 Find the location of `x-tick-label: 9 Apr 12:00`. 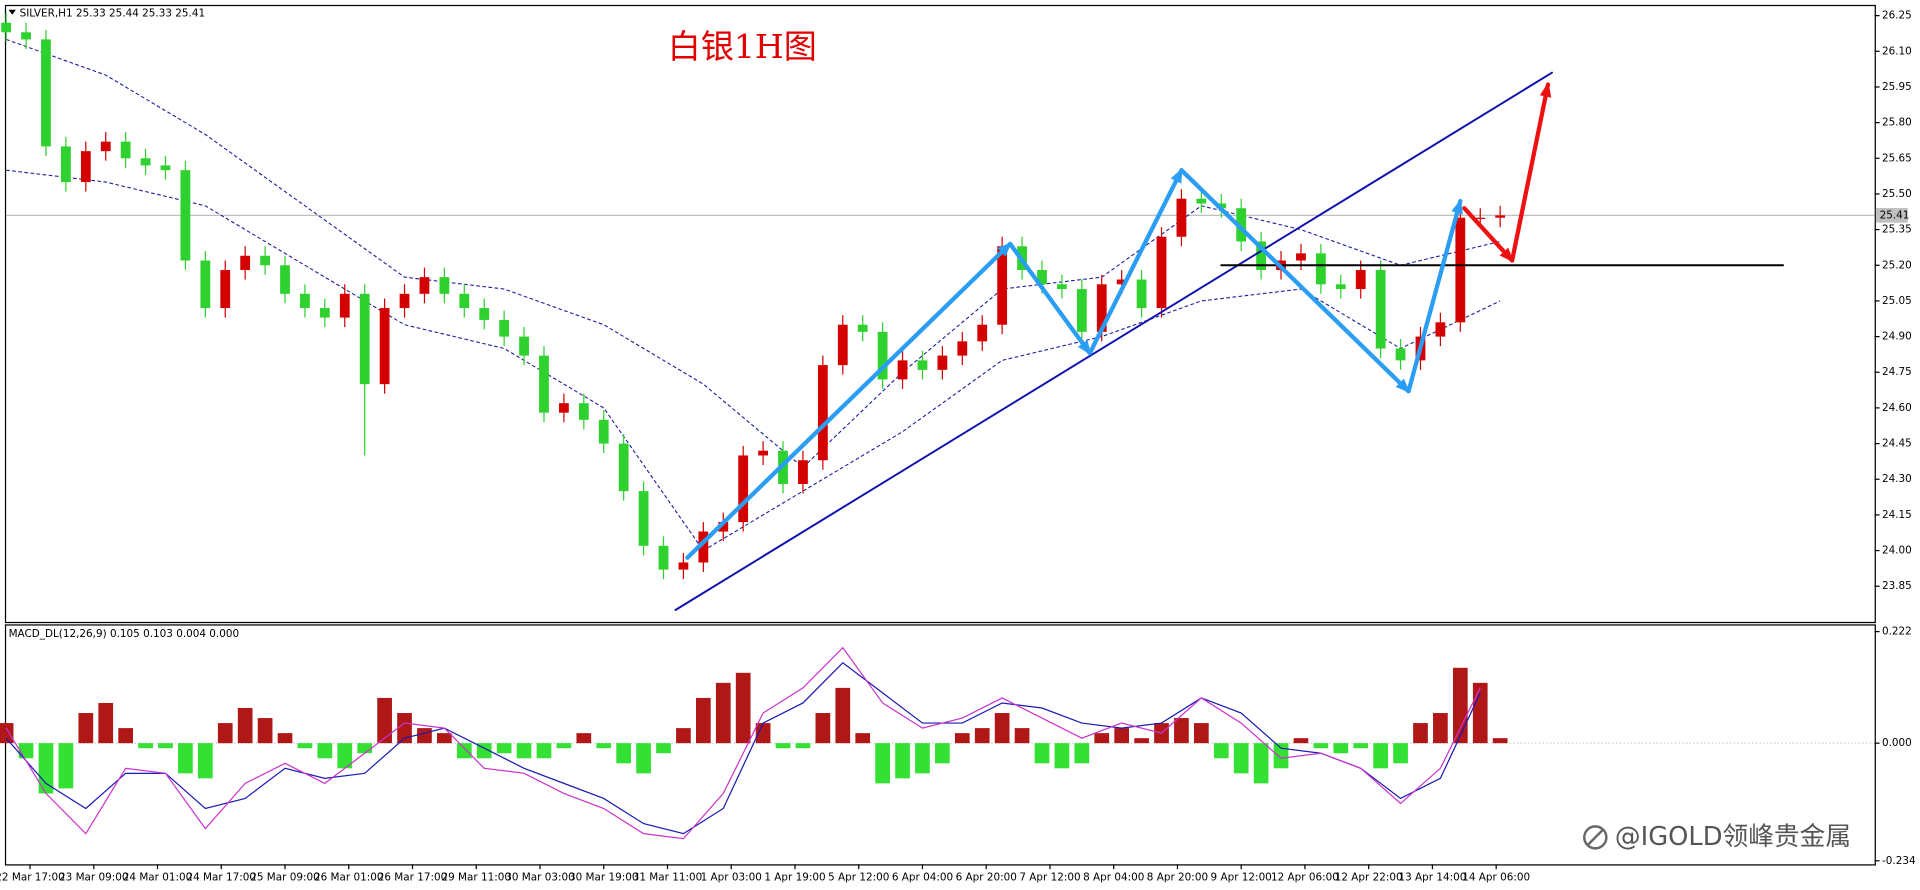

x-tick-label: 9 Apr 12:00 is located at coordinates (1241, 878).